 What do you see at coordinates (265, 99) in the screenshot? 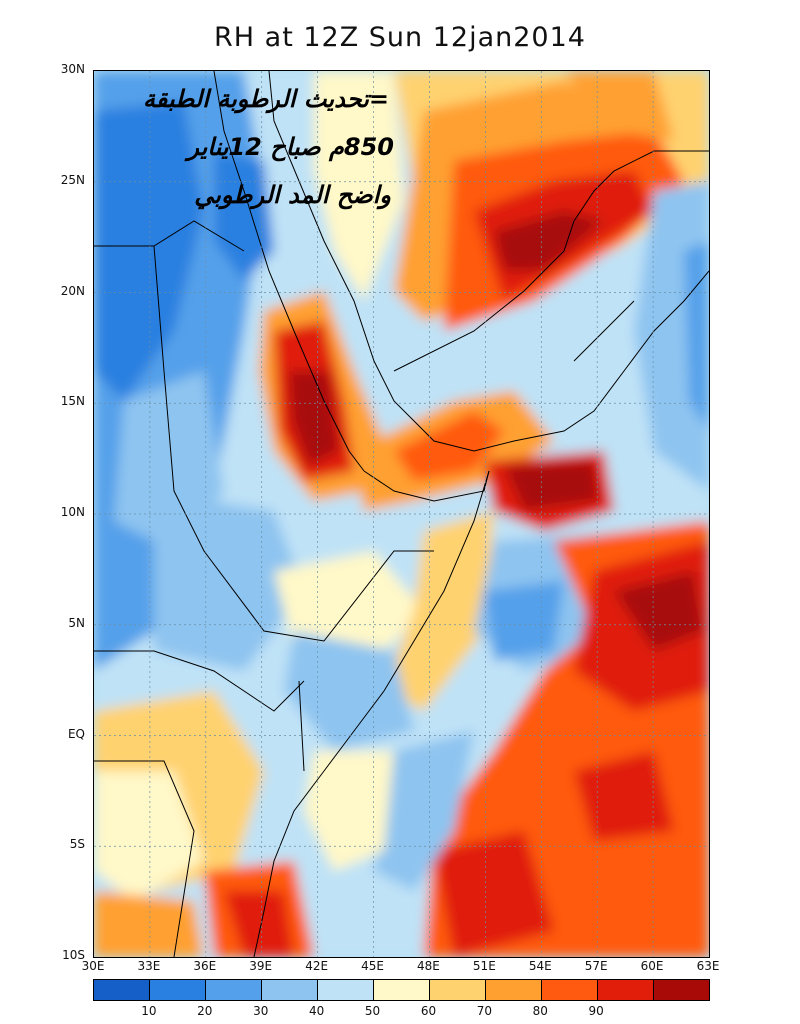
I see `annotation-line-1: =تحديث الرطوبة الطبقة` at bounding box center [265, 99].